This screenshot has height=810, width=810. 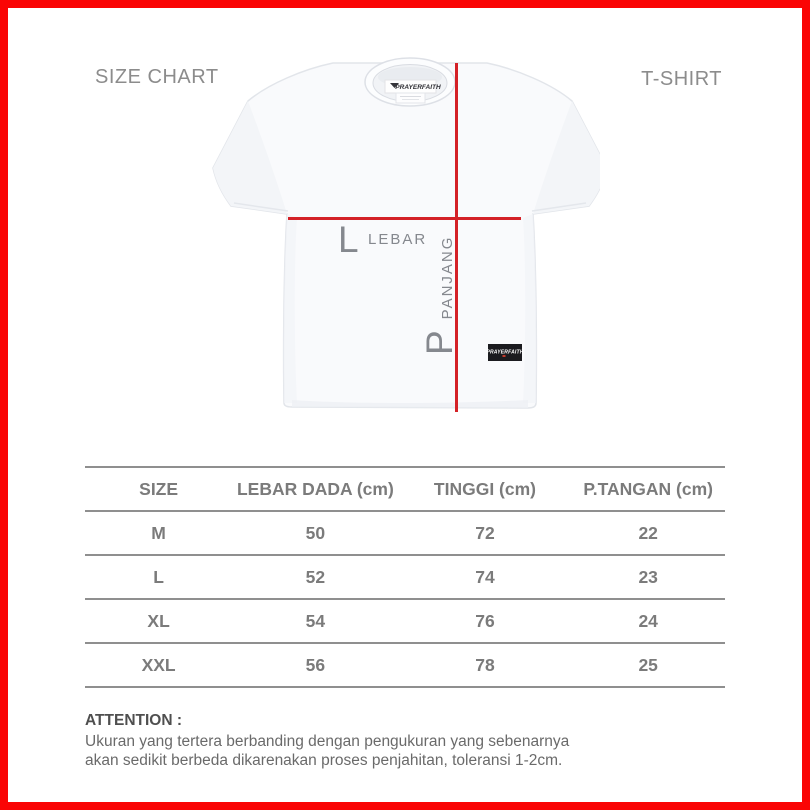 I want to click on table-cell: 50, so click(x=315, y=532).